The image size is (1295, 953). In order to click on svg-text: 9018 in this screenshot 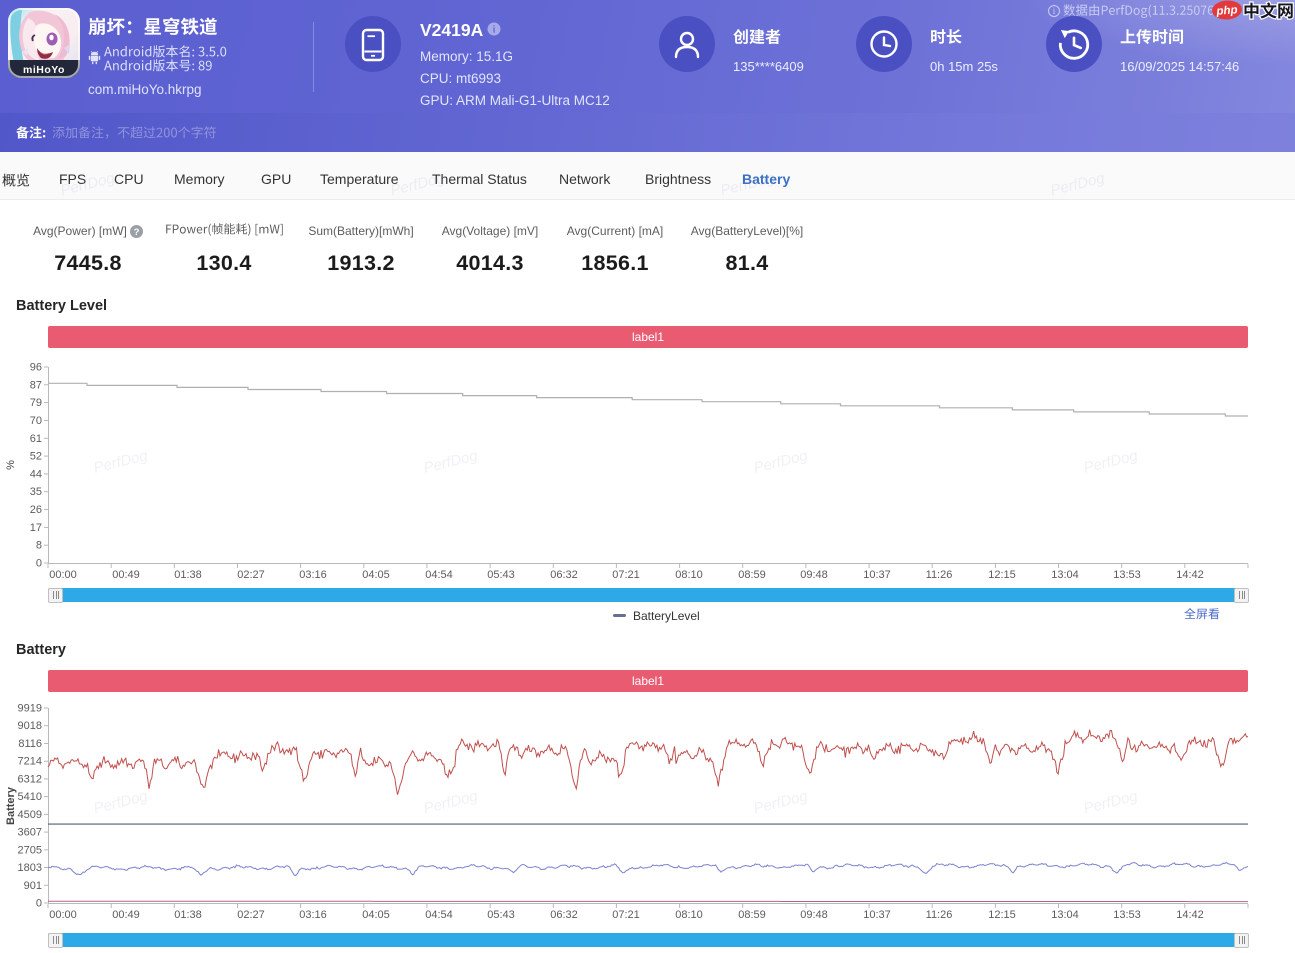, I will do `click(30, 726)`.